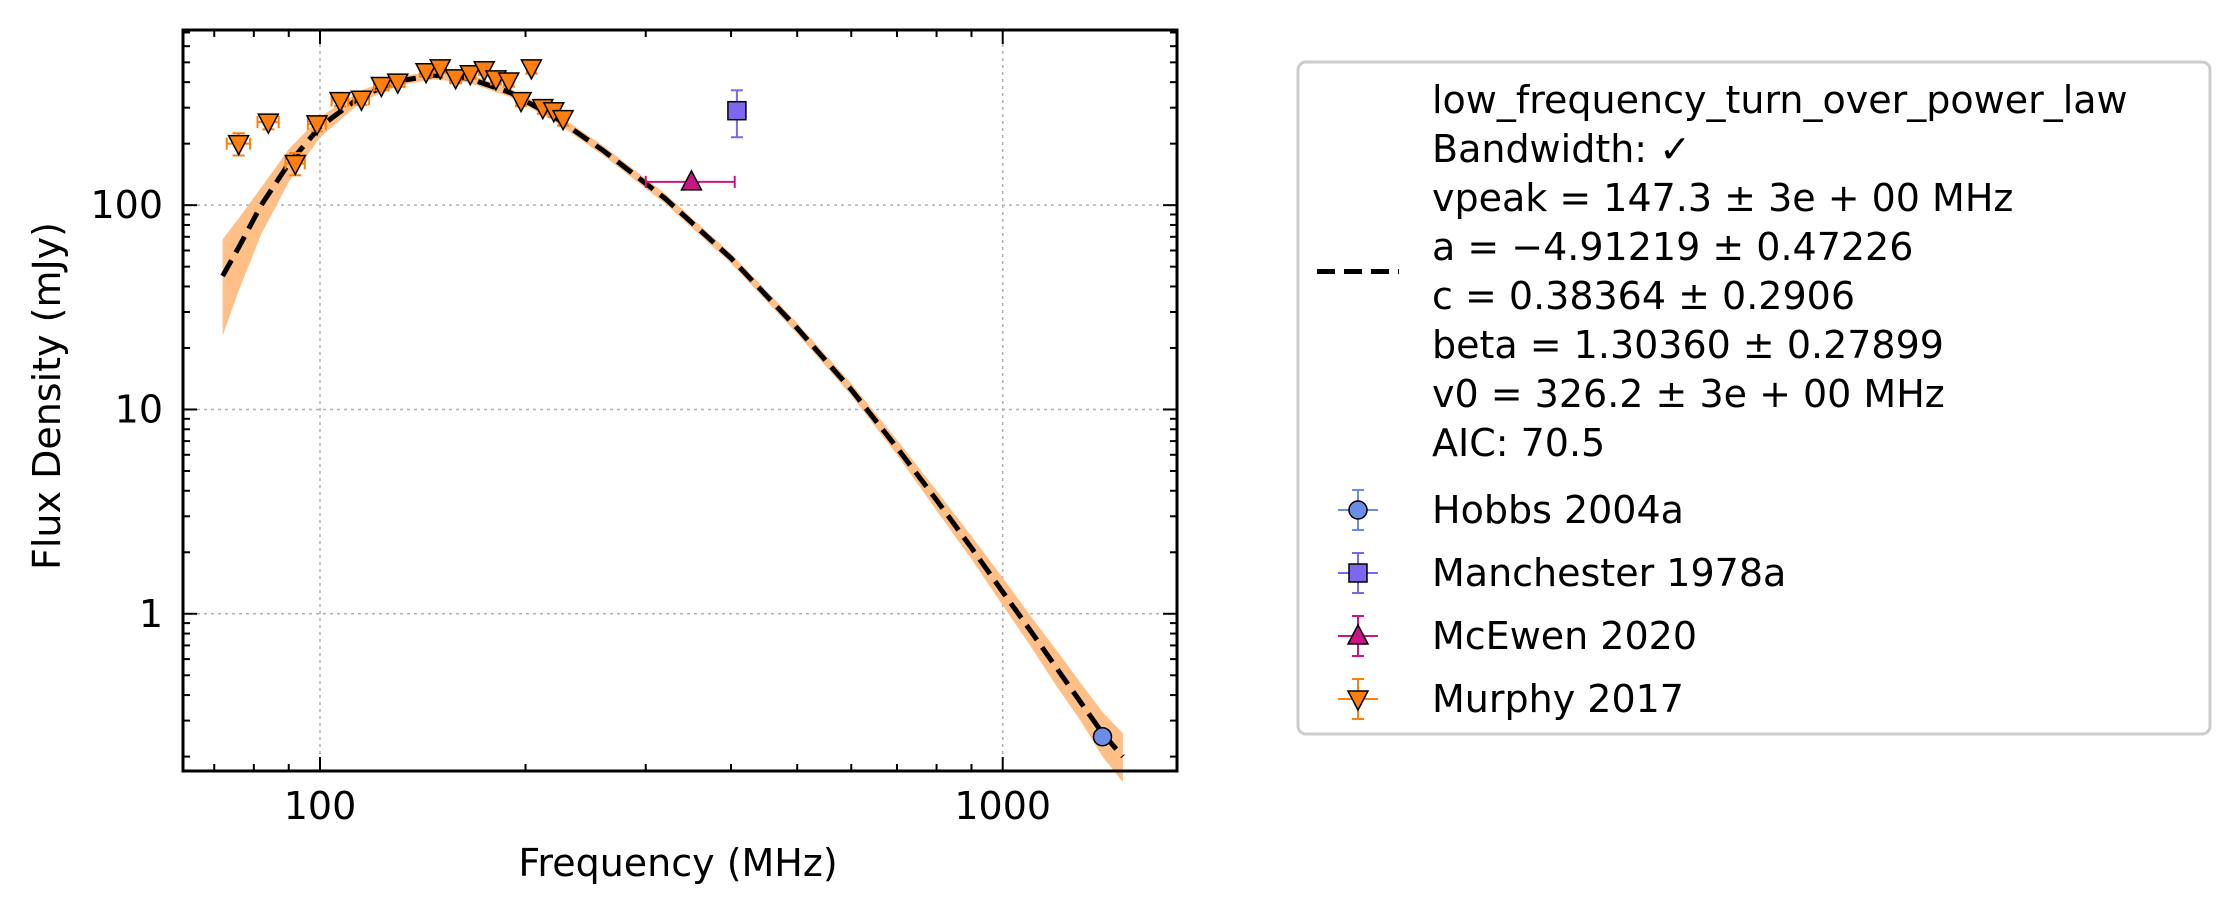  What do you see at coordinates (1722, 198) in the screenshot?
I see `legend-fit-text-line: vpeak = 147.3 ± 3e + 00 MHz` at bounding box center [1722, 198].